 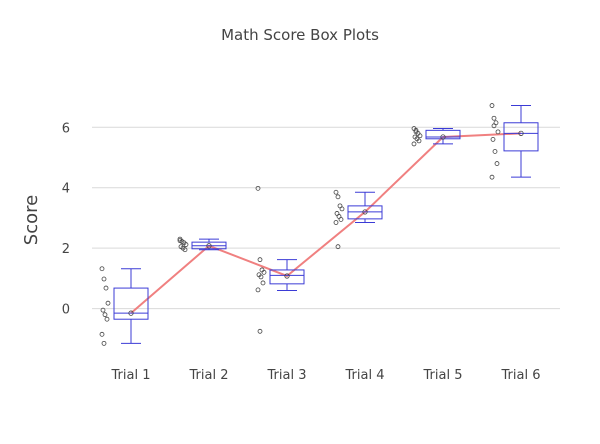 I want to click on chart-title: Math Score Box Plots, so click(x=300, y=35).